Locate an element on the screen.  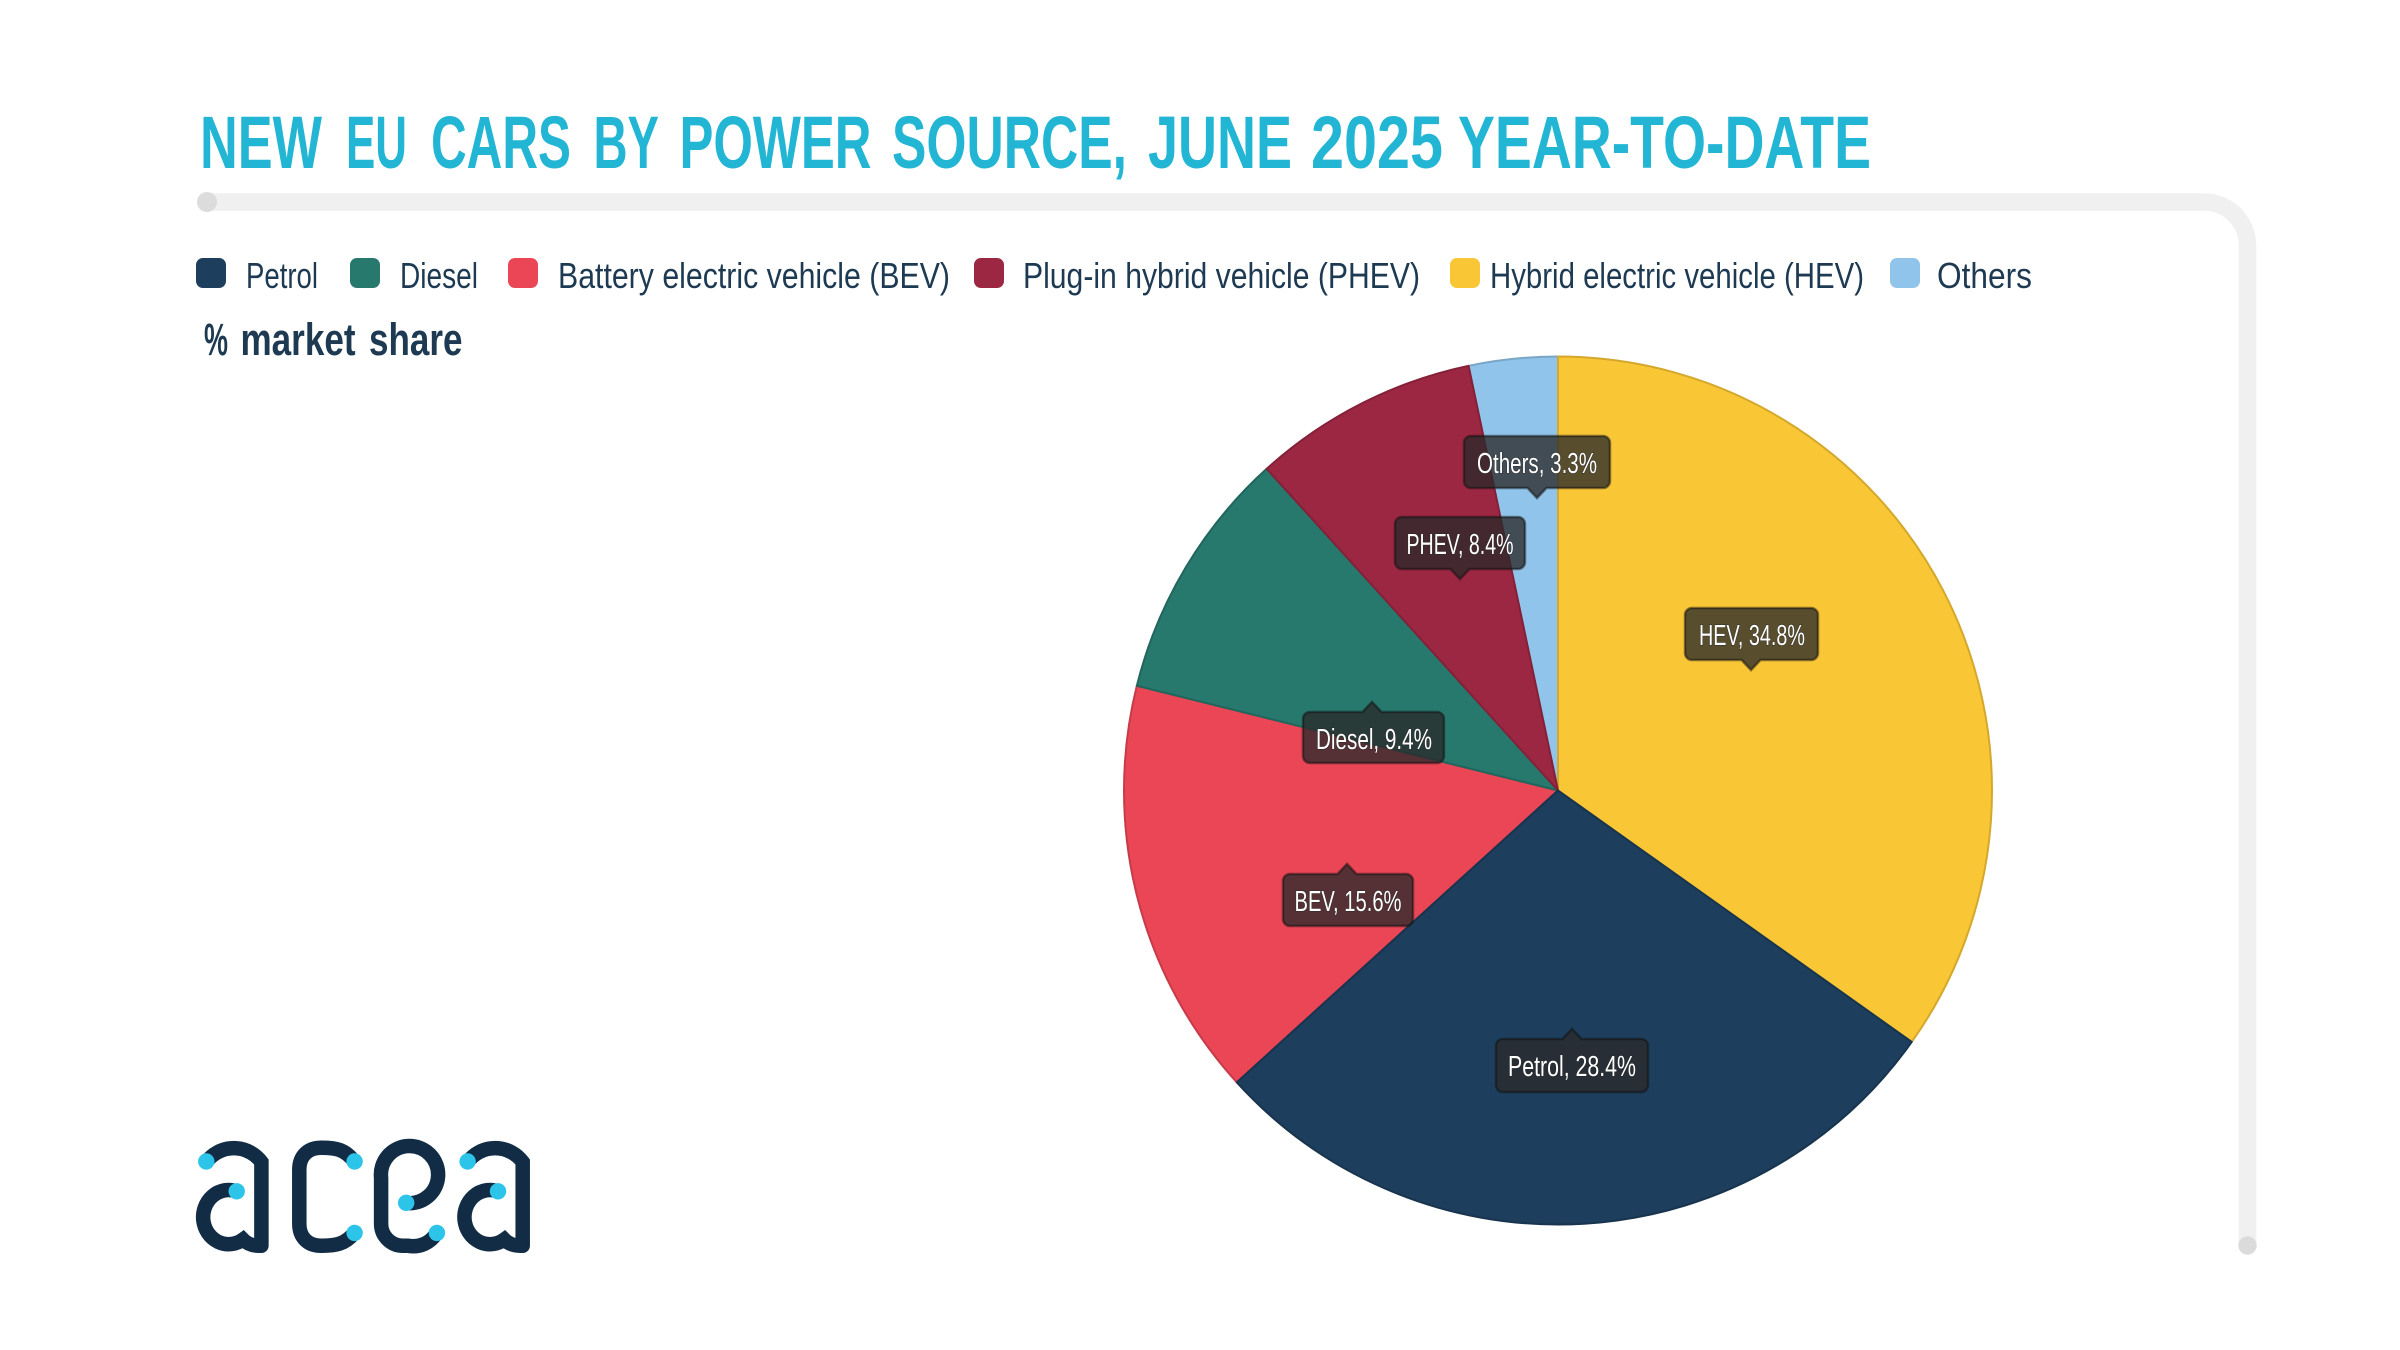
svg-text: Plug-in hybrid vehicle (PHEV) is located at coordinates (1221, 275).